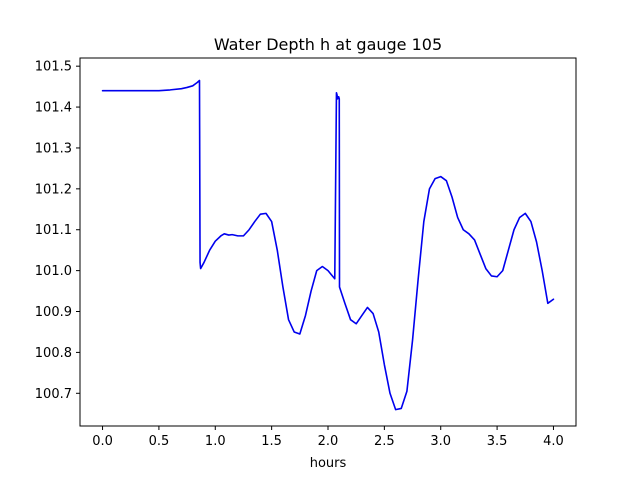  What do you see at coordinates (328, 441) in the screenshot?
I see `x-tick-label: 2.0` at bounding box center [328, 441].